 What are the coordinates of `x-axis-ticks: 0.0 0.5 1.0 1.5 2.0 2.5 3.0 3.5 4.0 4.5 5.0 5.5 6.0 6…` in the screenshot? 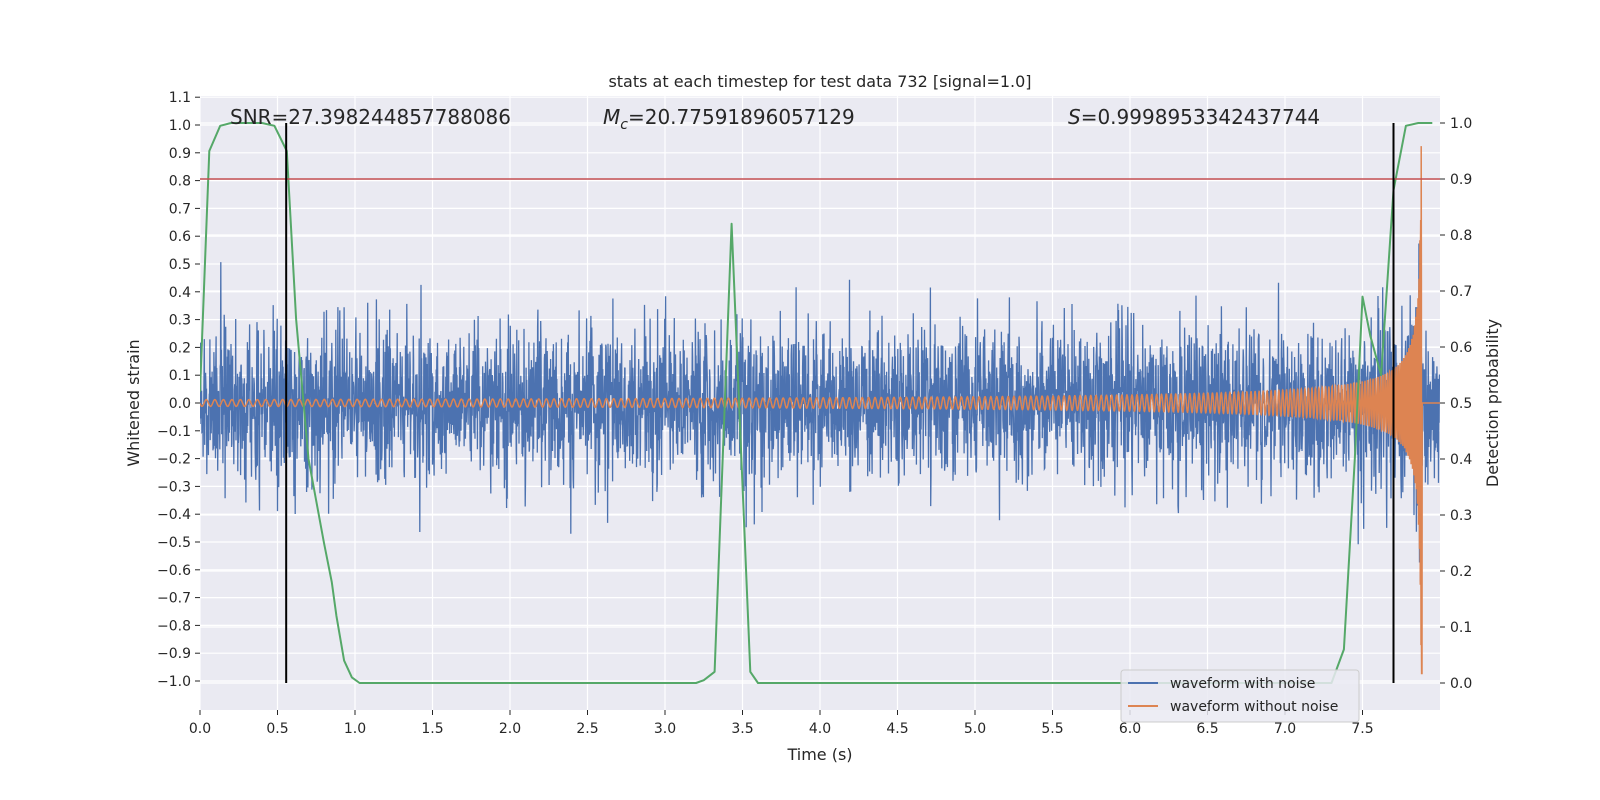 It's located at (781, 723).